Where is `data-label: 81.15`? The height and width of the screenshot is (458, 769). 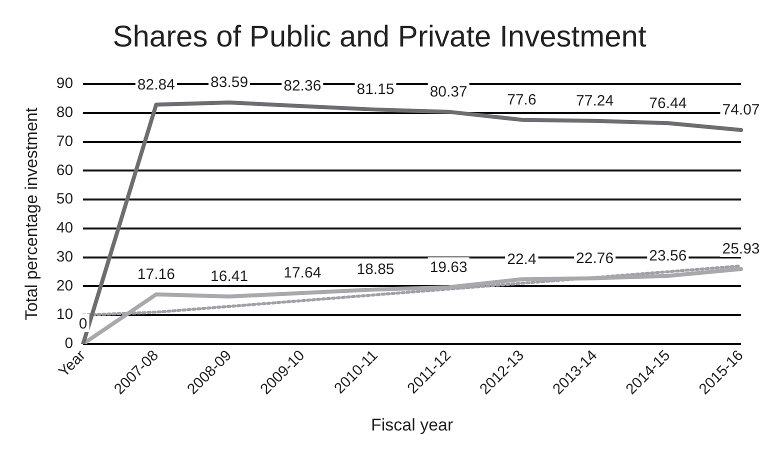
data-label: 81.15 is located at coordinates (375, 89).